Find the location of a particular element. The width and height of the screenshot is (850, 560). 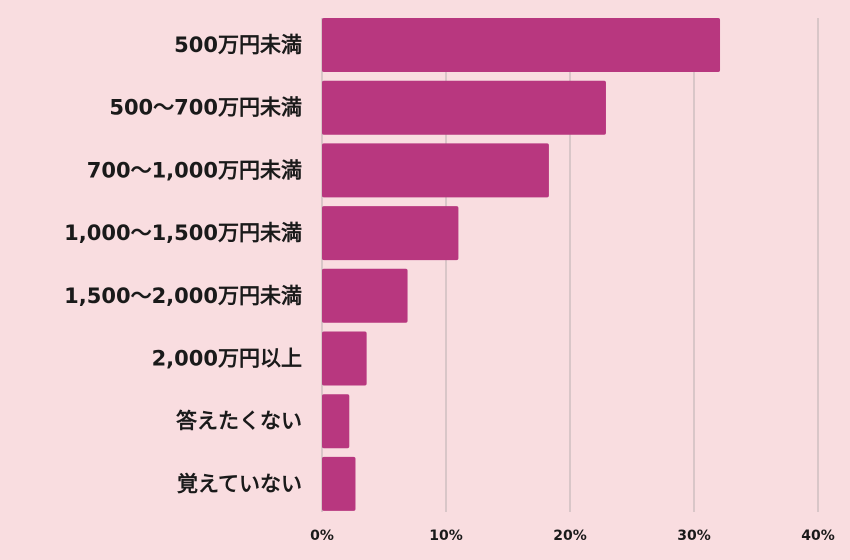

category-label: 答えたくない is located at coordinates (239, 421).